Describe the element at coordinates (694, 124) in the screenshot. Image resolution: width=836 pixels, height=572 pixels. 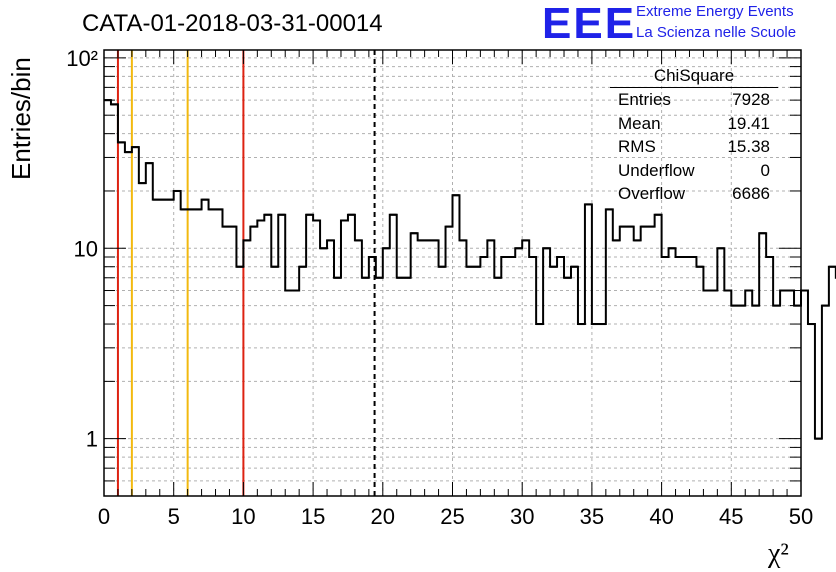
I see `stats-row-mean: Mean 19.41` at that location.